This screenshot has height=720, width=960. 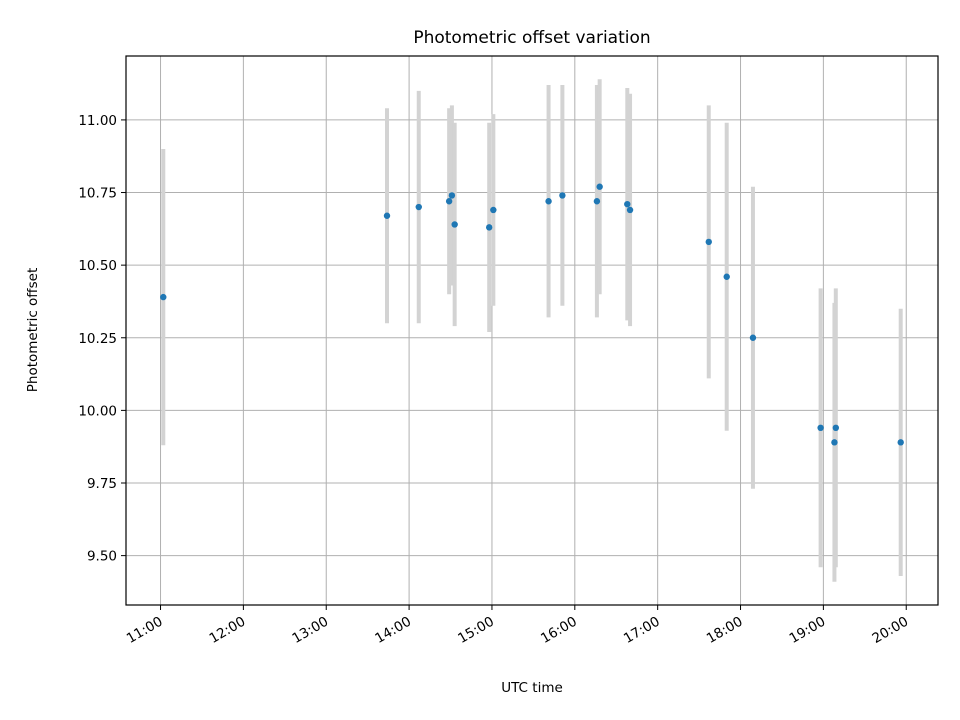 What do you see at coordinates (532, 688) in the screenshot?
I see `x-axis-label: UTC time` at bounding box center [532, 688].